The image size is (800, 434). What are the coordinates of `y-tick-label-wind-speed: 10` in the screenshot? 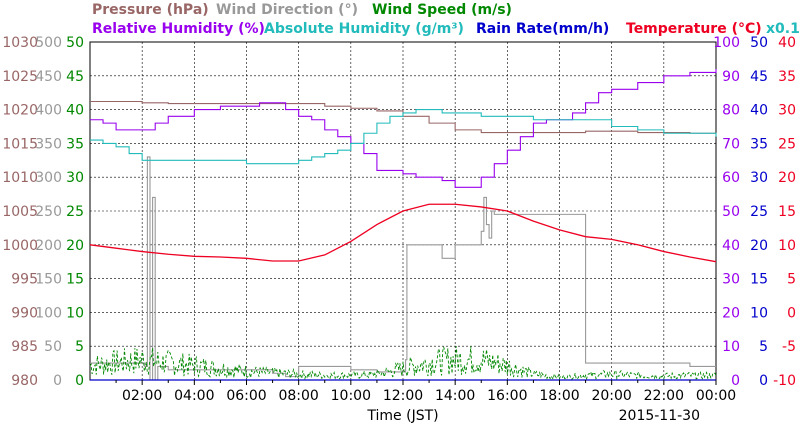 It's located at (75, 313).